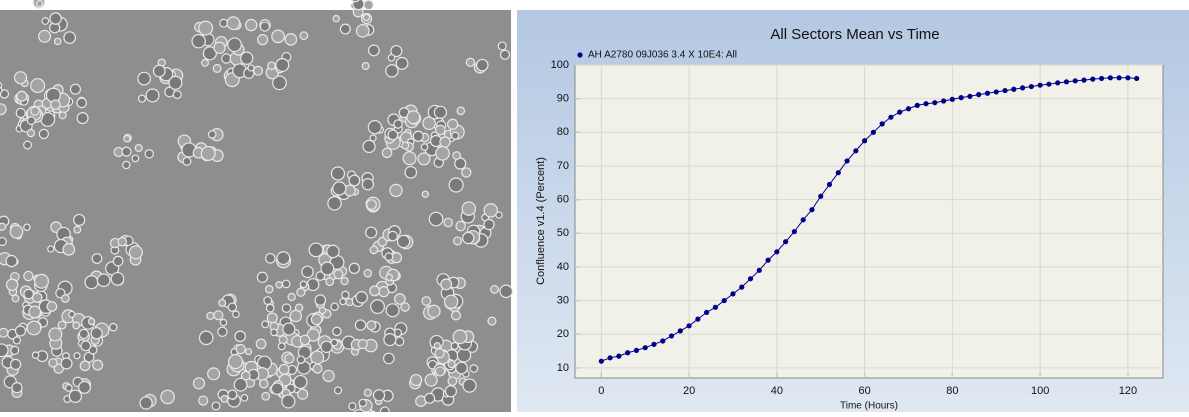 Image resolution: width=1189 pixels, height=417 pixels. What do you see at coordinates (662, 55) in the screenshot?
I see `legend-label: AH A2780 09J036 3.4 X 10E4: All` at bounding box center [662, 55].